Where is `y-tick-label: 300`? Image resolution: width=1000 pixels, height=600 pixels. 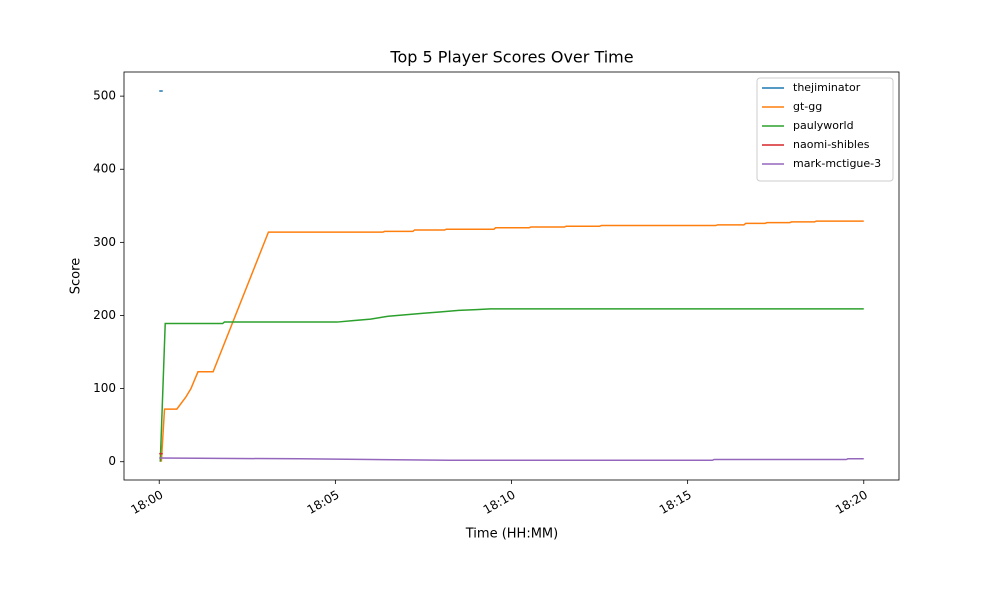
y-tick-label: 300 is located at coordinates (104, 242).